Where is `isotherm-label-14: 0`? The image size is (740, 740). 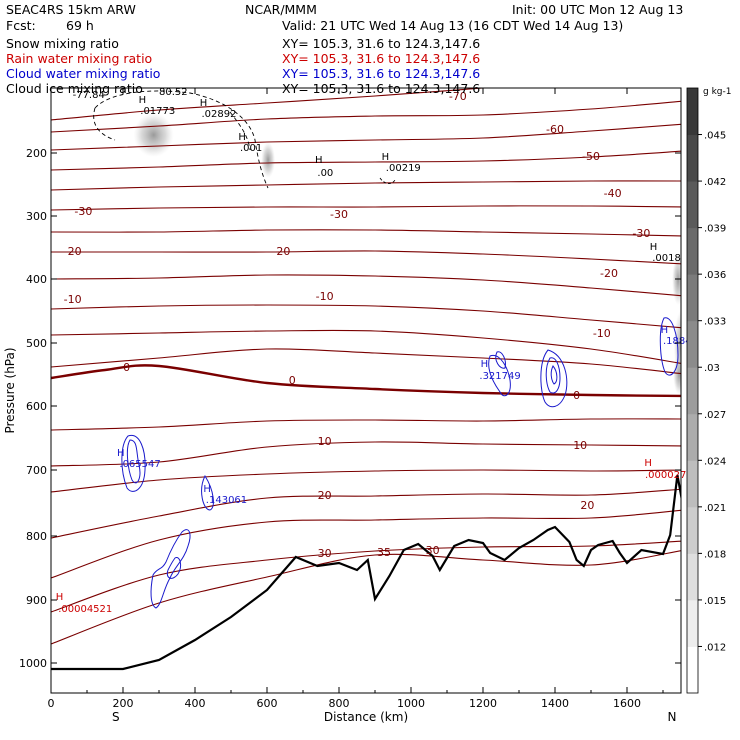 isotherm-label-14: 0 is located at coordinates (292, 380).